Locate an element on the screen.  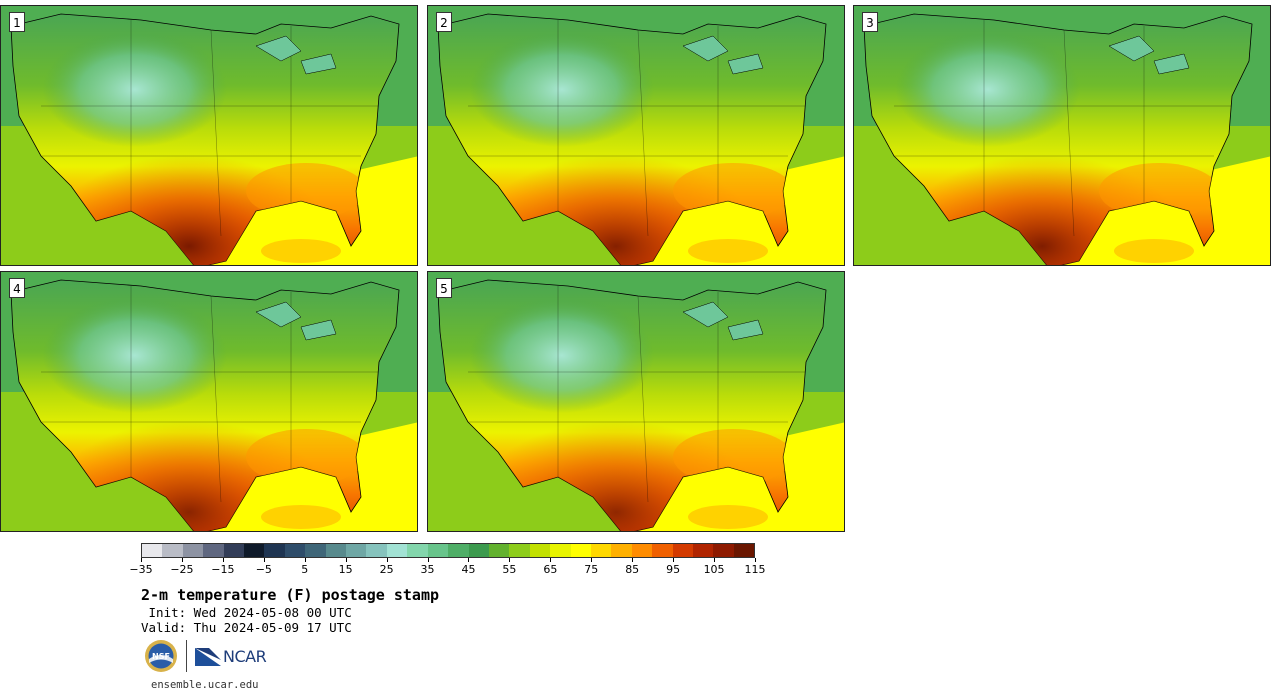
ncar-logo-text: NCAR is located at coordinates (245, 656).